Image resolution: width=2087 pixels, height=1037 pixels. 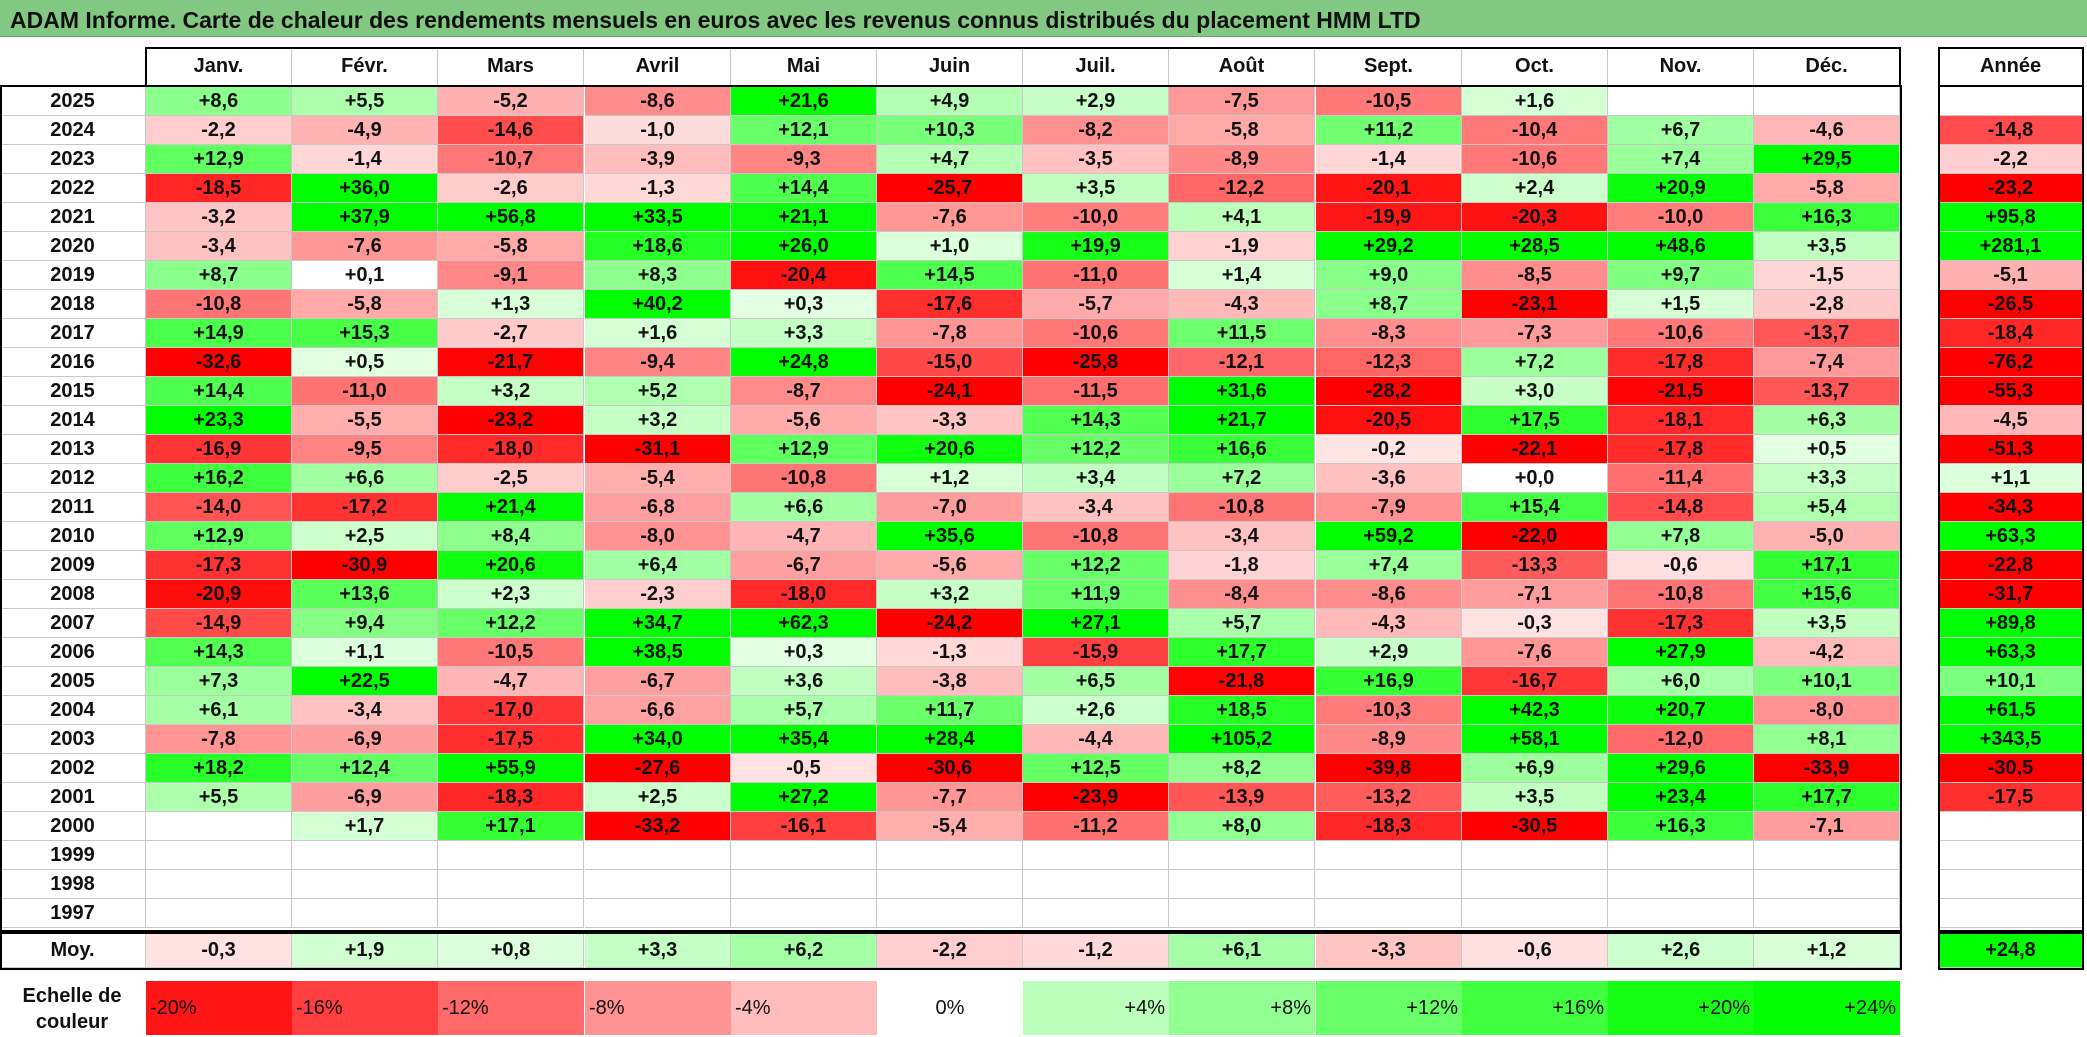 What do you see at coordinates (1535, 130) in the screenshot?
I see `heatmap-cell: -10,4` at bounding box center [1535, 130].